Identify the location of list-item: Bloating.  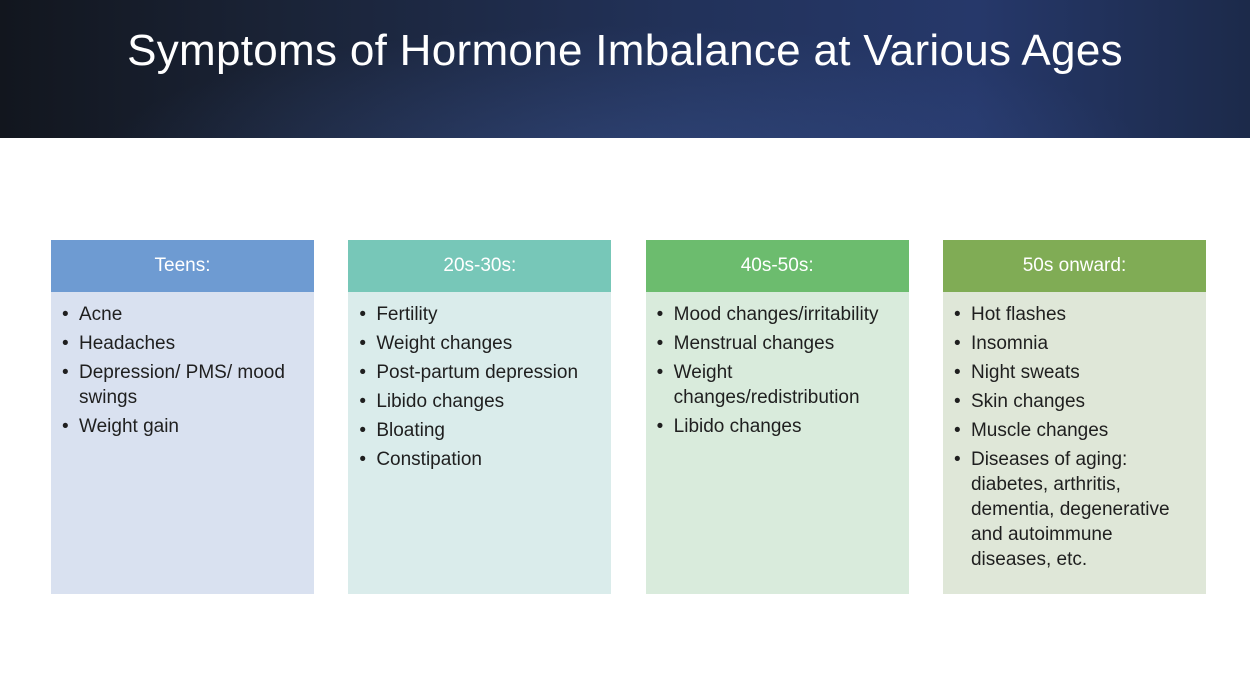
(480, 430).